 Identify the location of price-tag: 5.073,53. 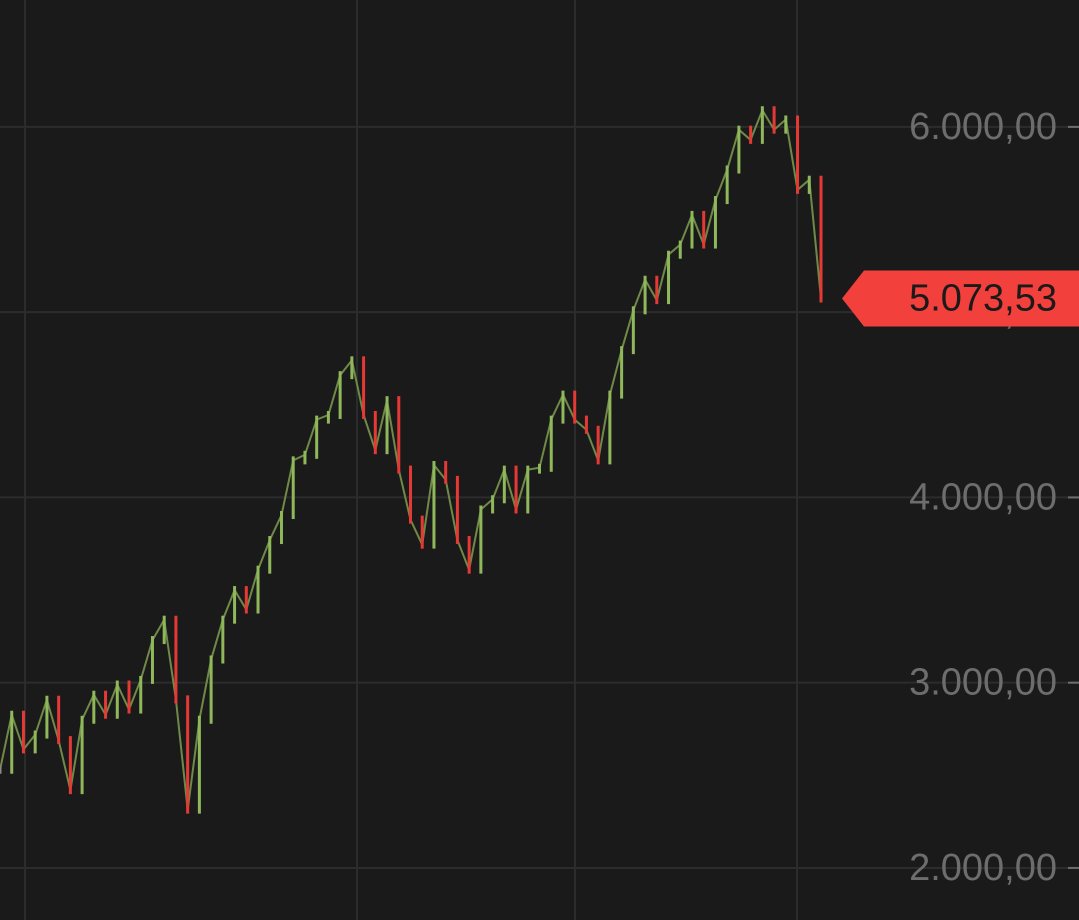
(960, 298).